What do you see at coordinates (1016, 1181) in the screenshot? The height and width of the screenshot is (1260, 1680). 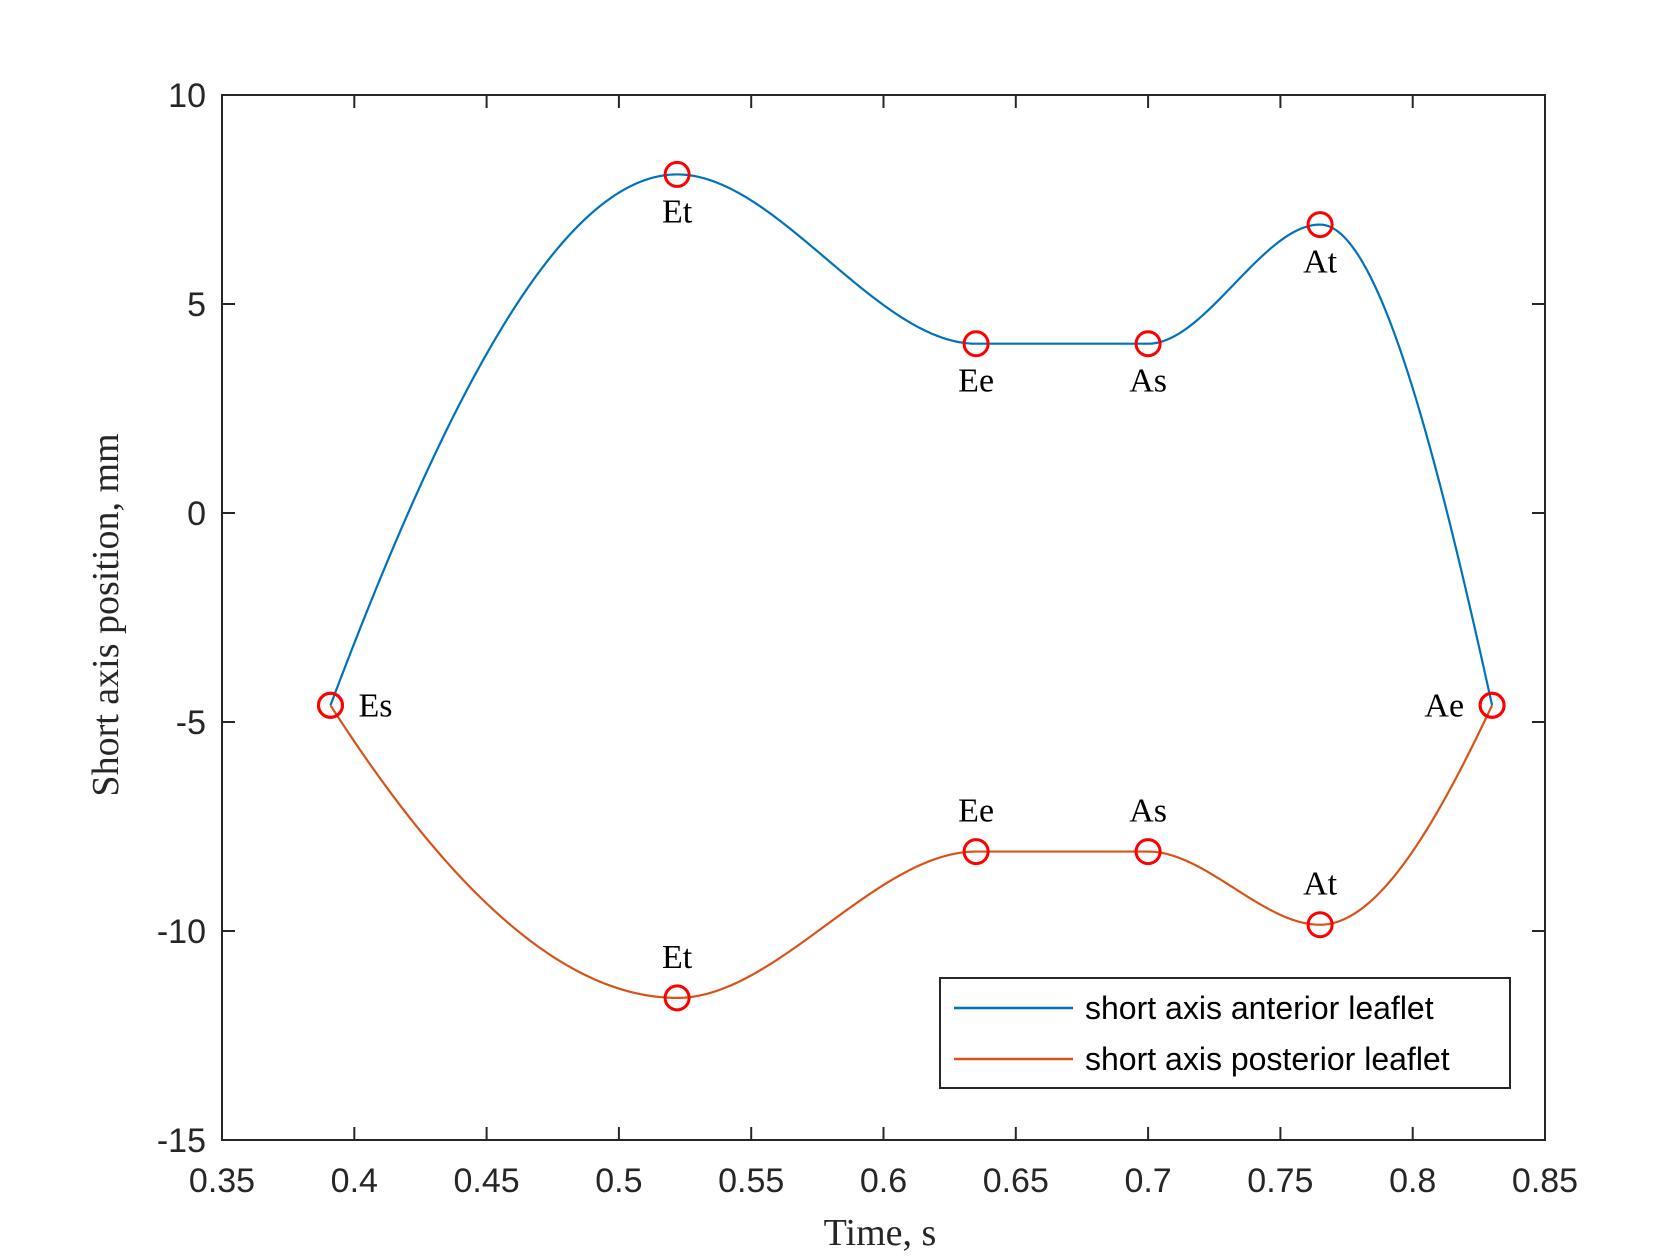 I see `x-tick-label: 0.65` at bounding box center [1016, 1181].